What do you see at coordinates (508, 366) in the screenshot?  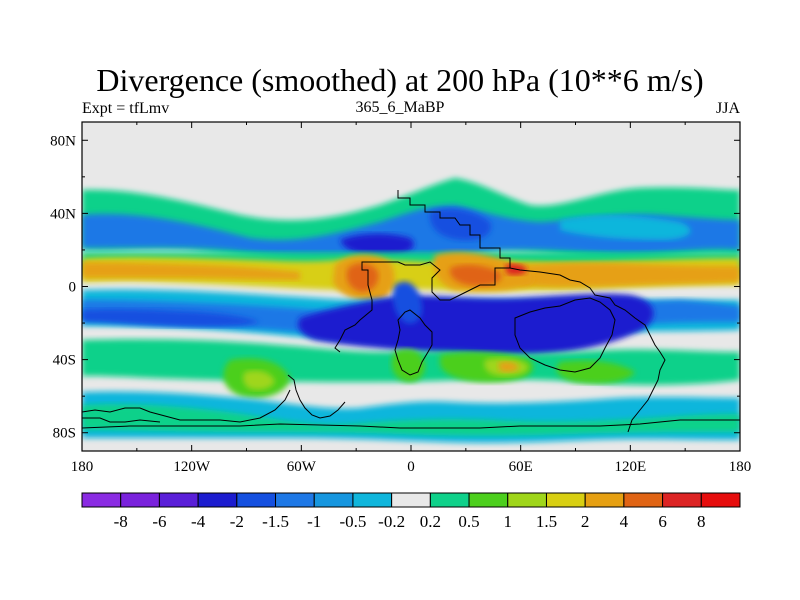 I see `field-s-orange` at bounding box center [508, 366].